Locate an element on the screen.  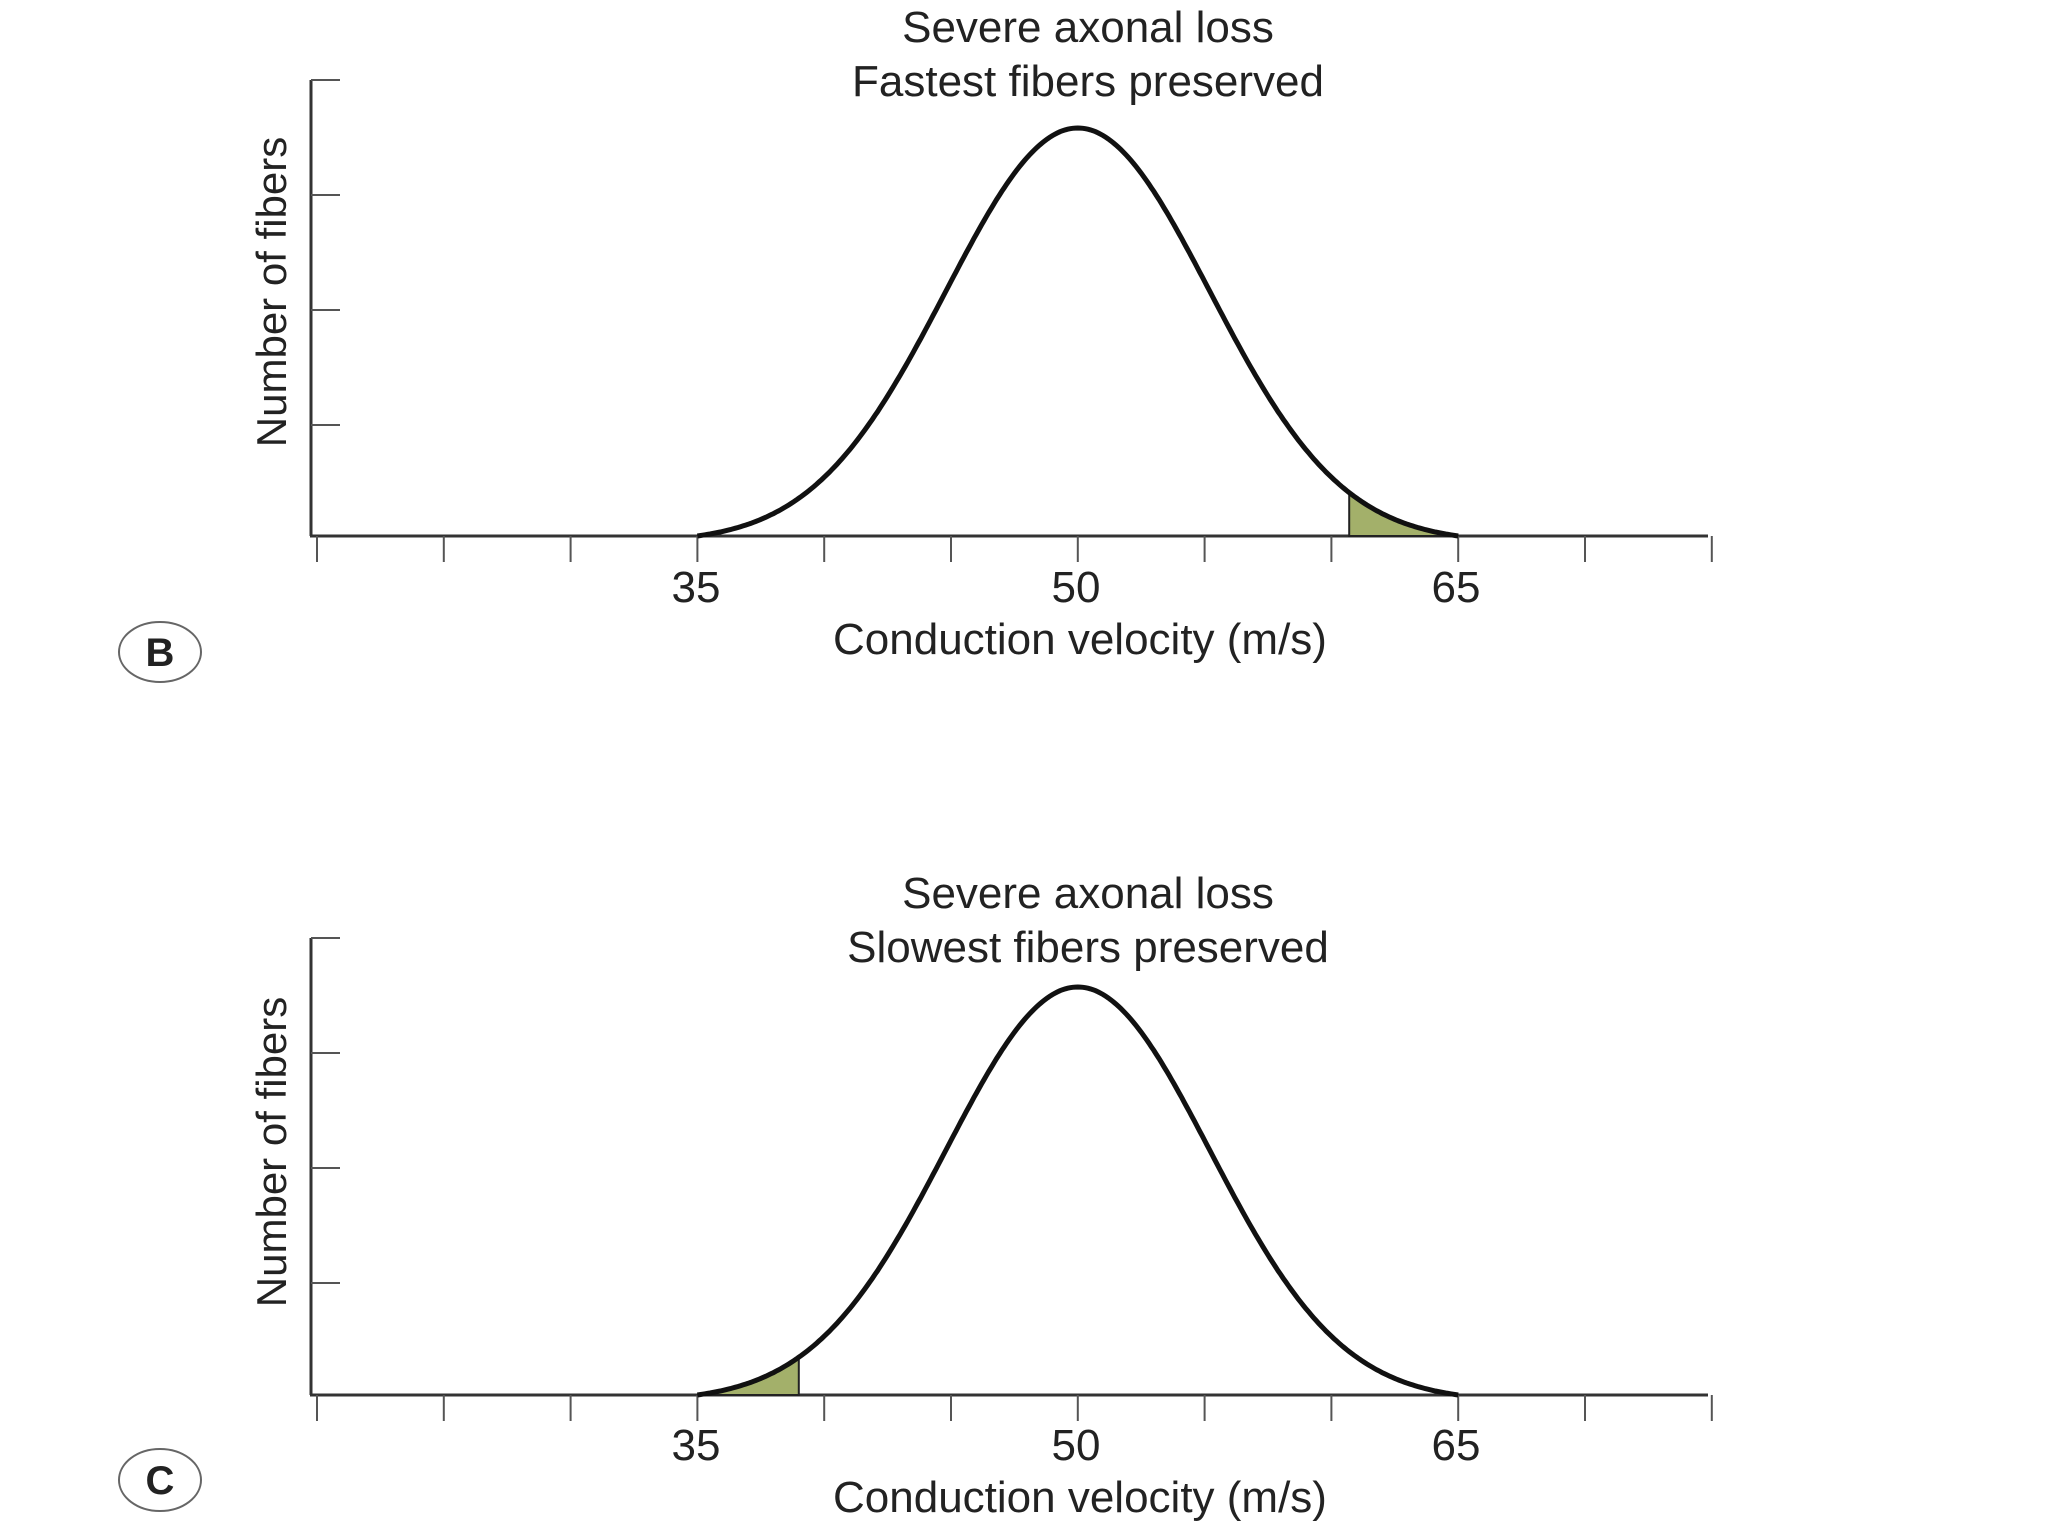
panel-c-title-line2: Slowest fibers preserved is located at coordinates (1088, 947).